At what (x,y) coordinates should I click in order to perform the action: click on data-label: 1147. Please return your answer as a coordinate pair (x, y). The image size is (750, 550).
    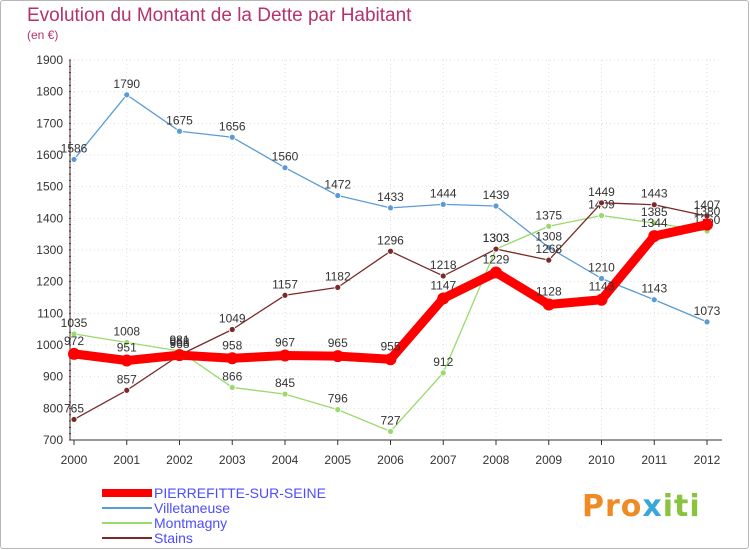
    Looking at the image, I should click on (443, 285).